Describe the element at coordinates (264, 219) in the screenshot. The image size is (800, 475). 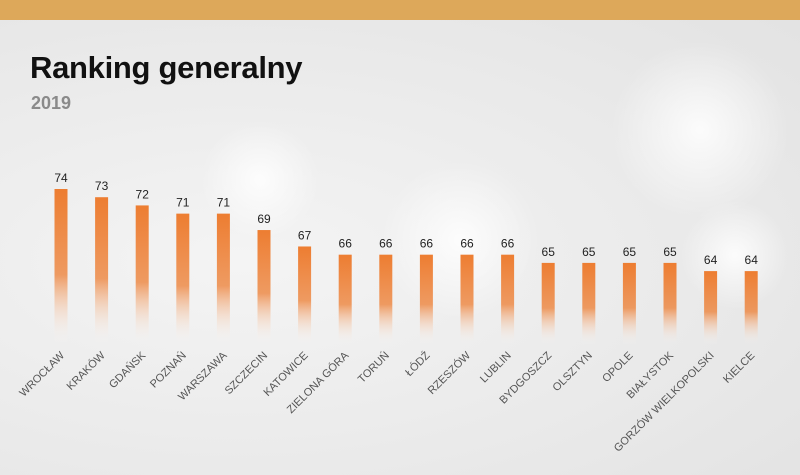
I see `data-label: 69` at that location.